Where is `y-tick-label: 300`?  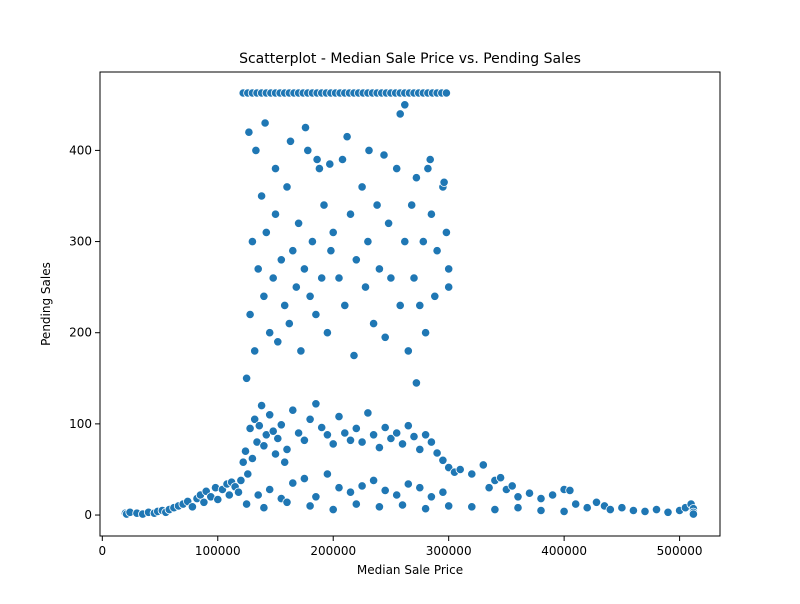 y-tick-label: 300 is located at coordinates (80, 242).